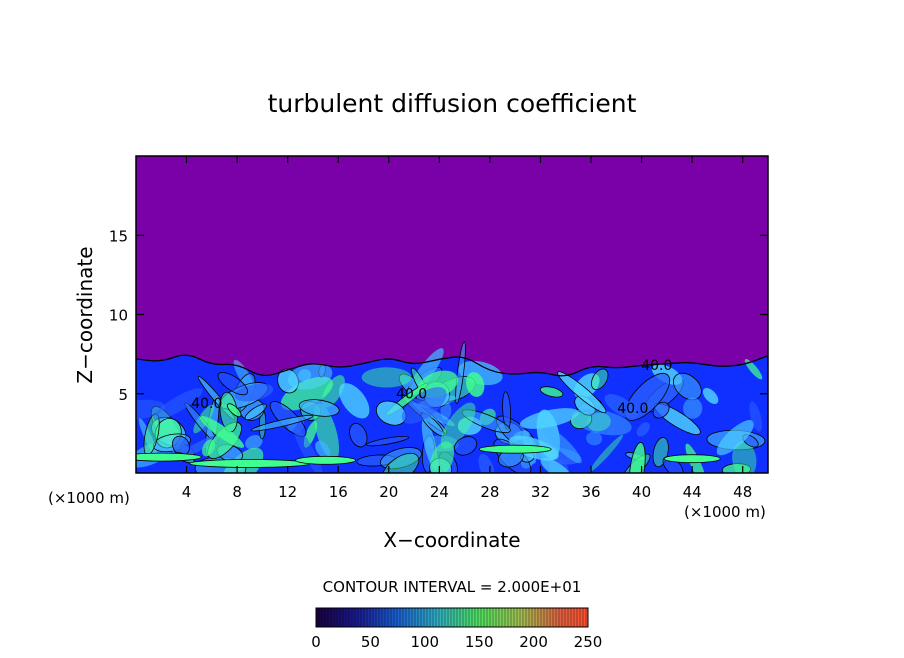 The height and width of the screenshot is (658, 904). I want to click on y-tick-label: 10, so click(118, 316).